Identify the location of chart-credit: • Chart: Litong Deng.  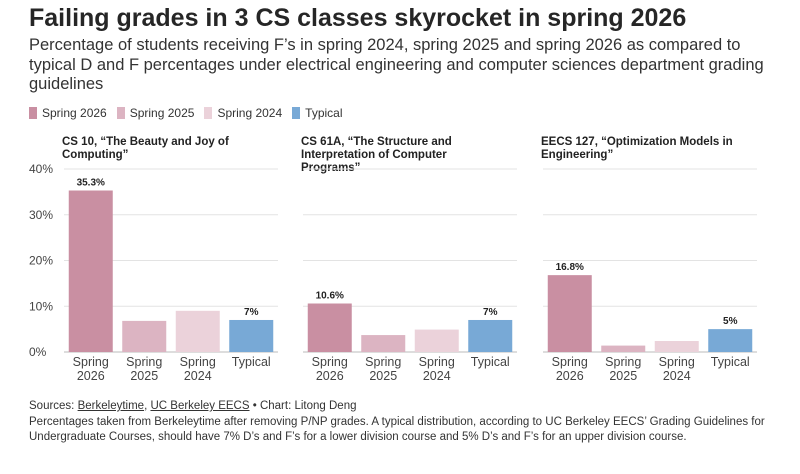
(303, 406).